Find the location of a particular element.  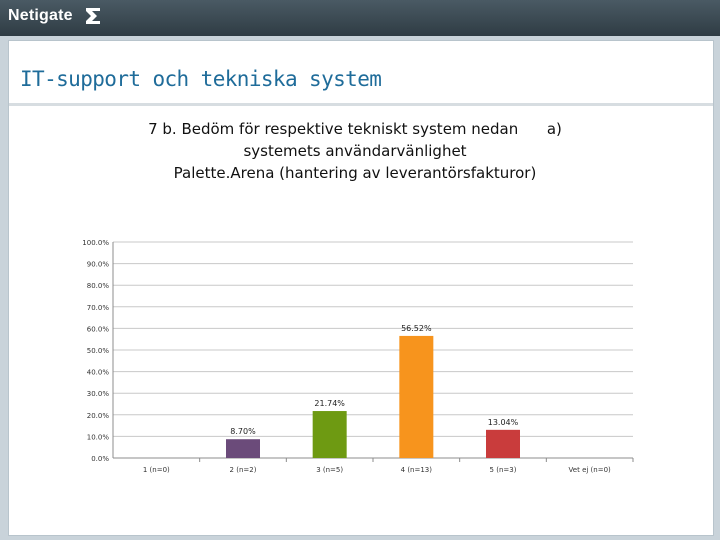

title-divider is located at coordinates (361, 104).